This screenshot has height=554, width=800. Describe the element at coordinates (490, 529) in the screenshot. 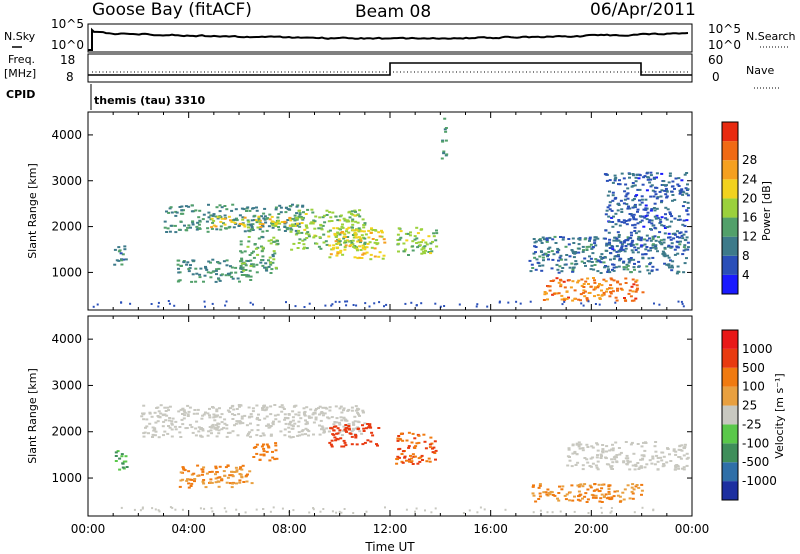

I see `x-tick-label: 16:00` at that location.